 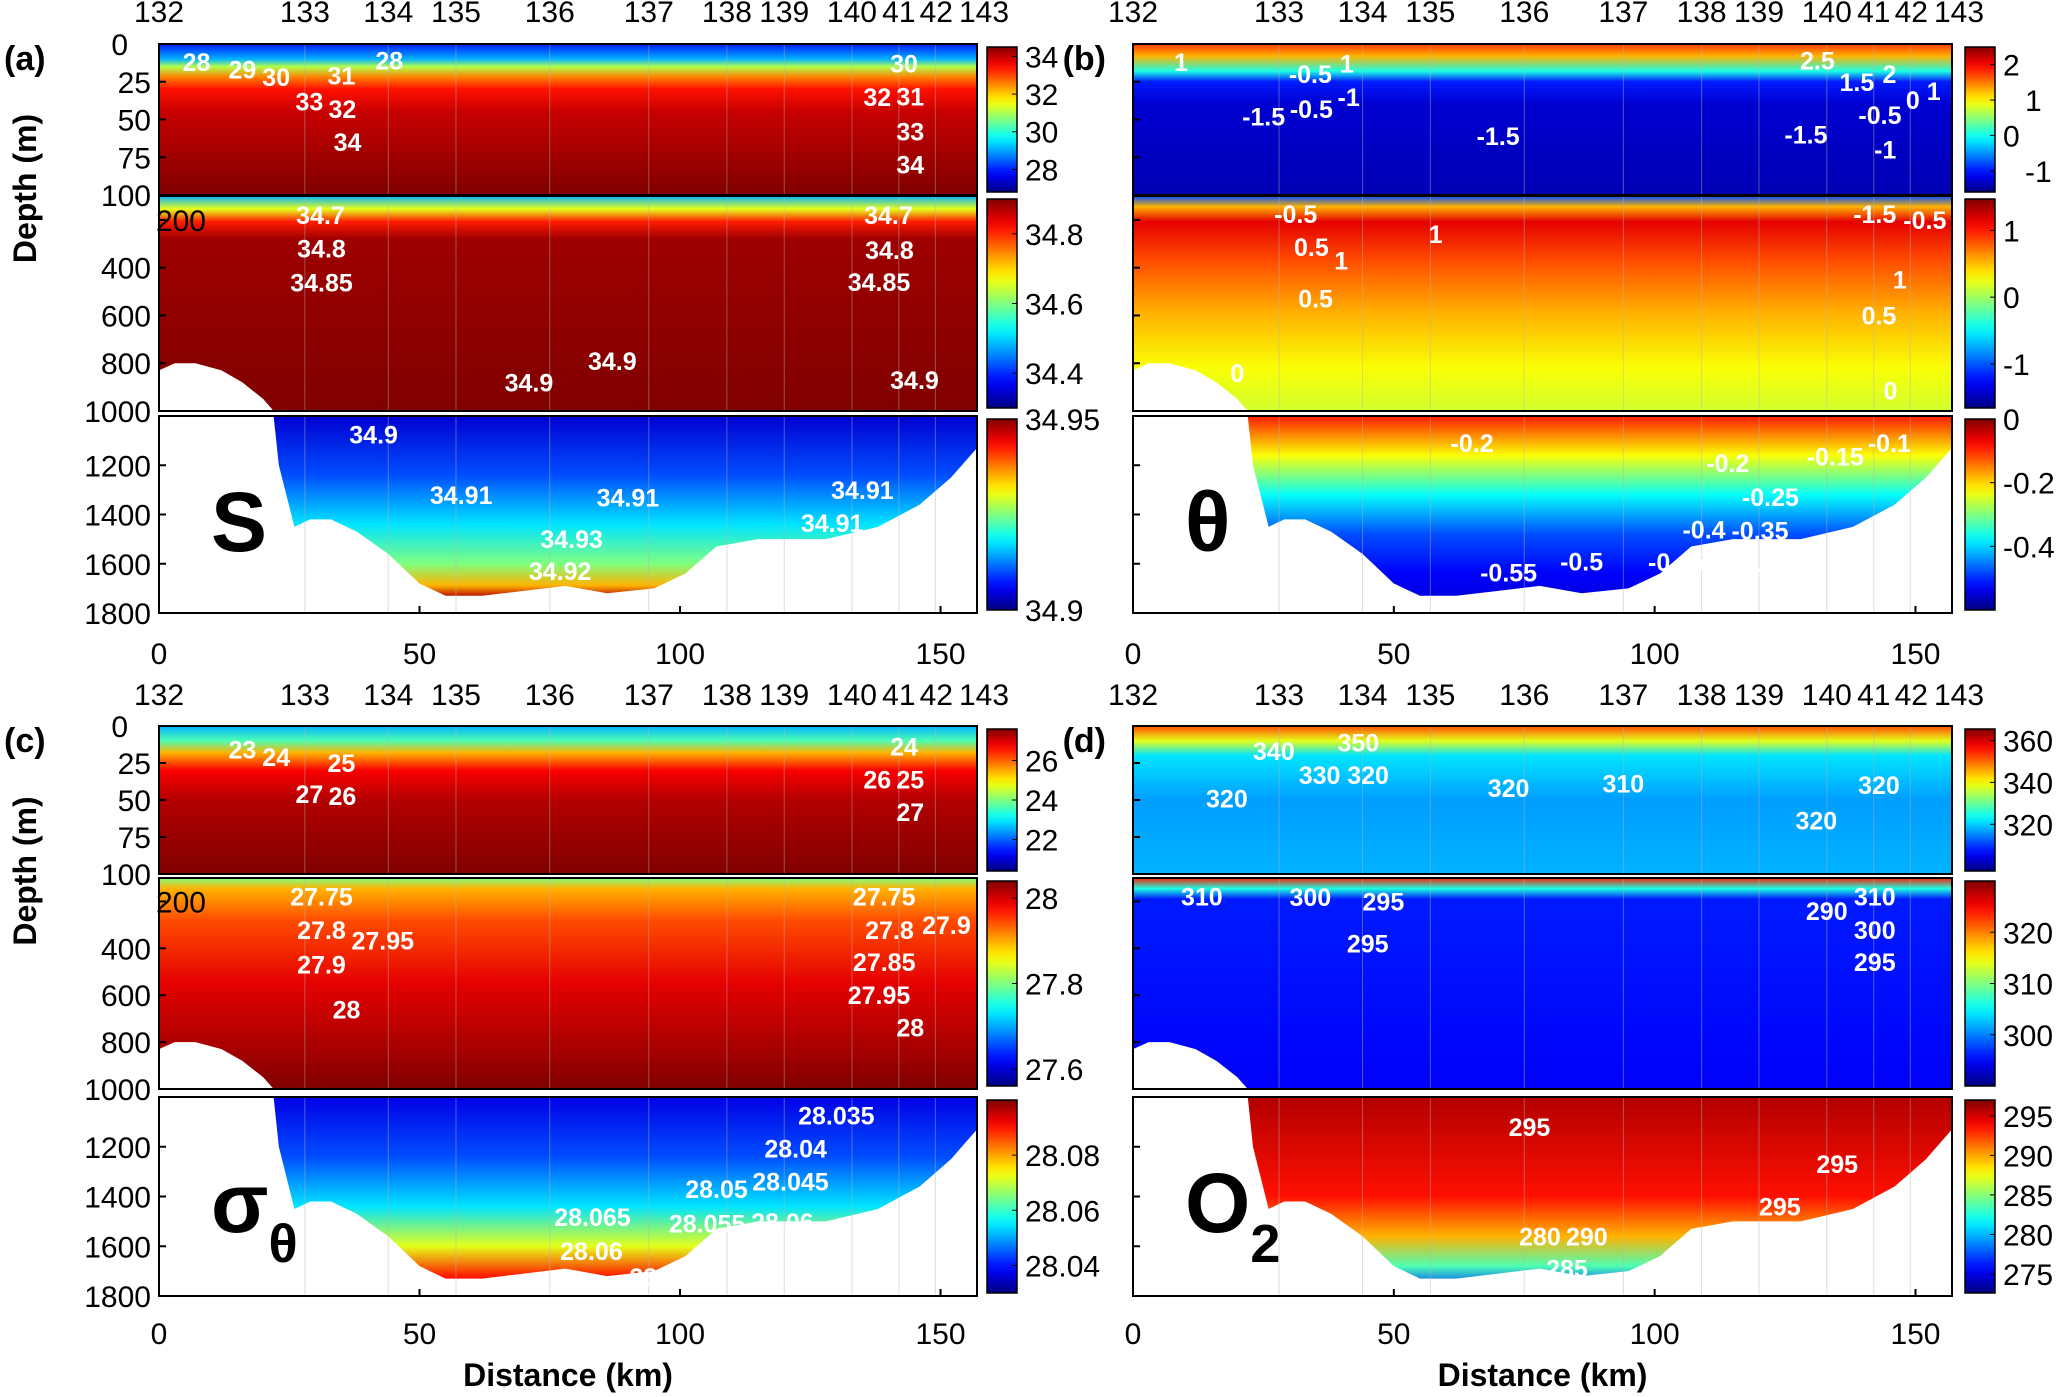 I want to click on contour-label: 34.8, so click(x=889, y=251).